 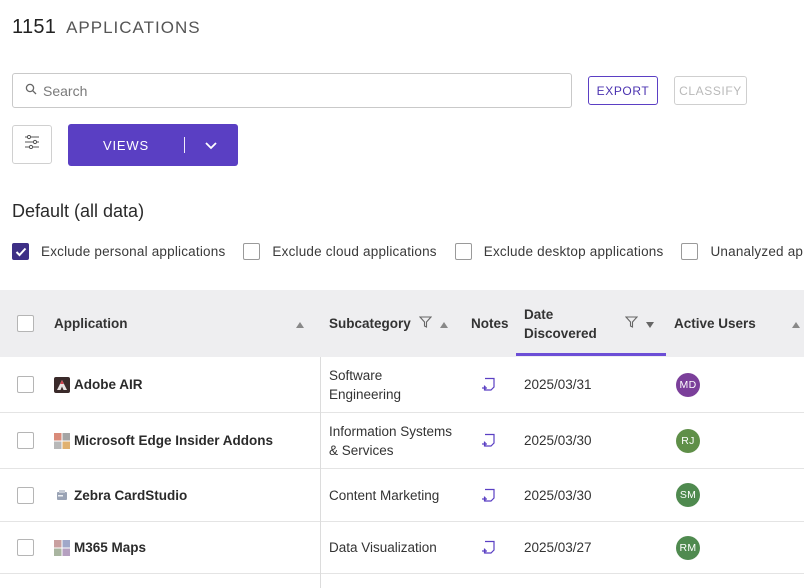 I want to click on column-notes: Notes, so click(x=490, y=323).